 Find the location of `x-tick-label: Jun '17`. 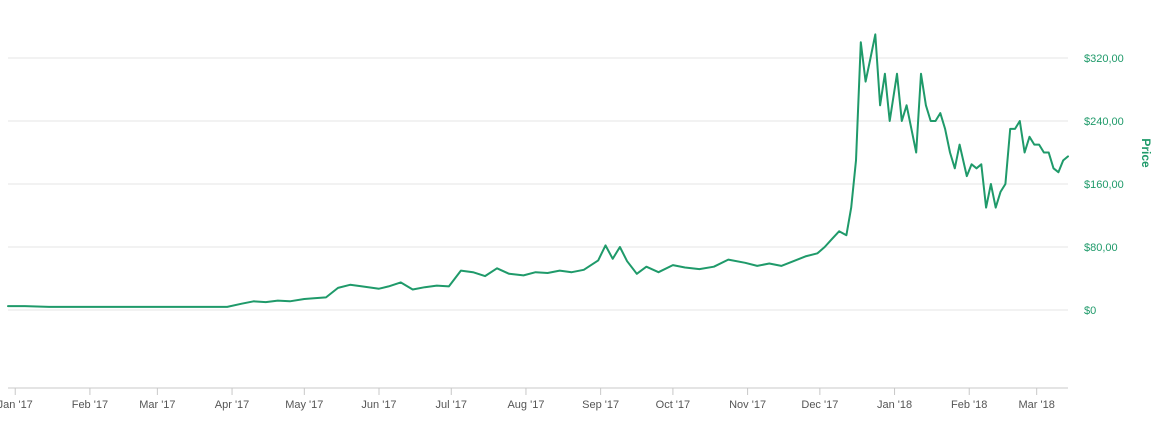

x-tick-label: Jun '17 is located at coordinates (378, 405).